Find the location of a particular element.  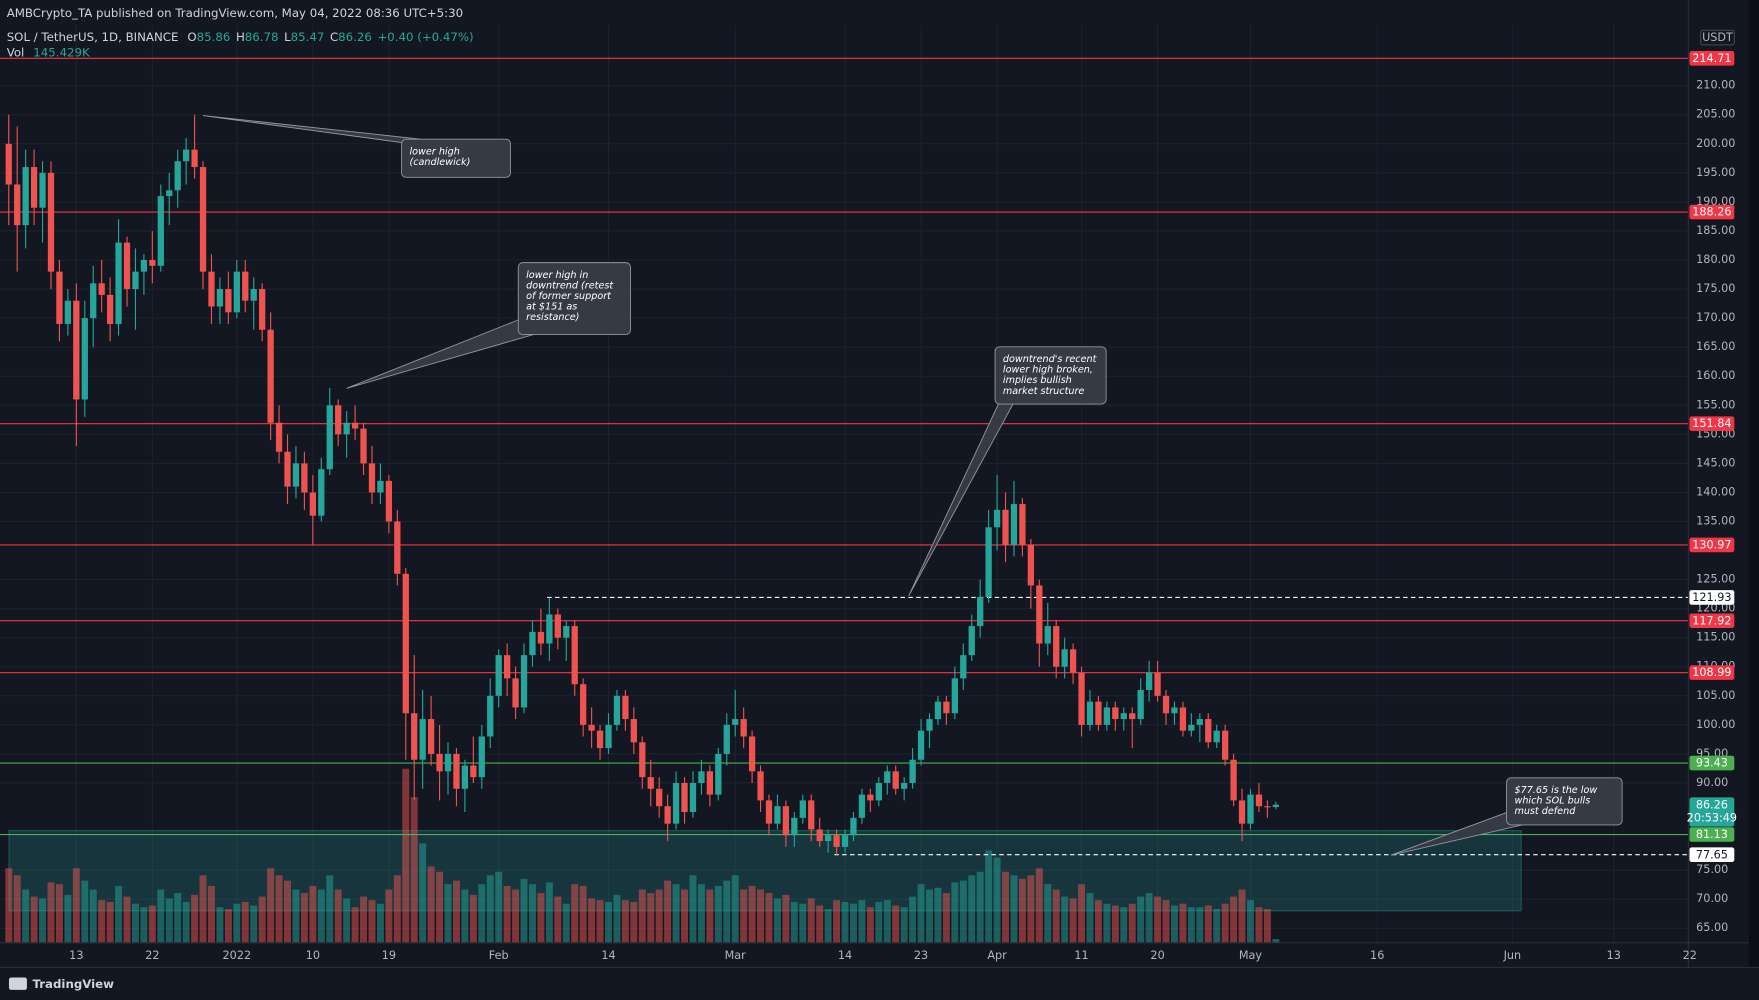

callout-text: downtrend's recent is located at coordinates (1050, 359).